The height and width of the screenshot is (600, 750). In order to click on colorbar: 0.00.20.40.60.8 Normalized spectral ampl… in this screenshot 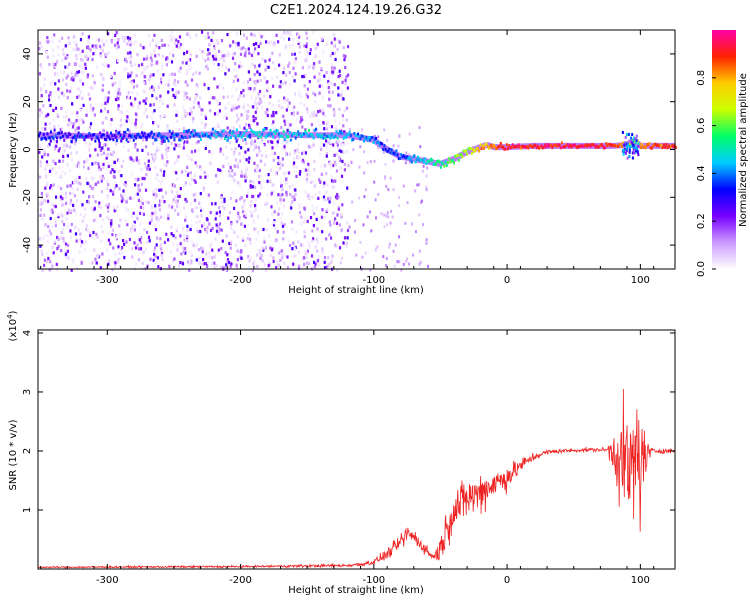, I will do `click(722, 153)`.